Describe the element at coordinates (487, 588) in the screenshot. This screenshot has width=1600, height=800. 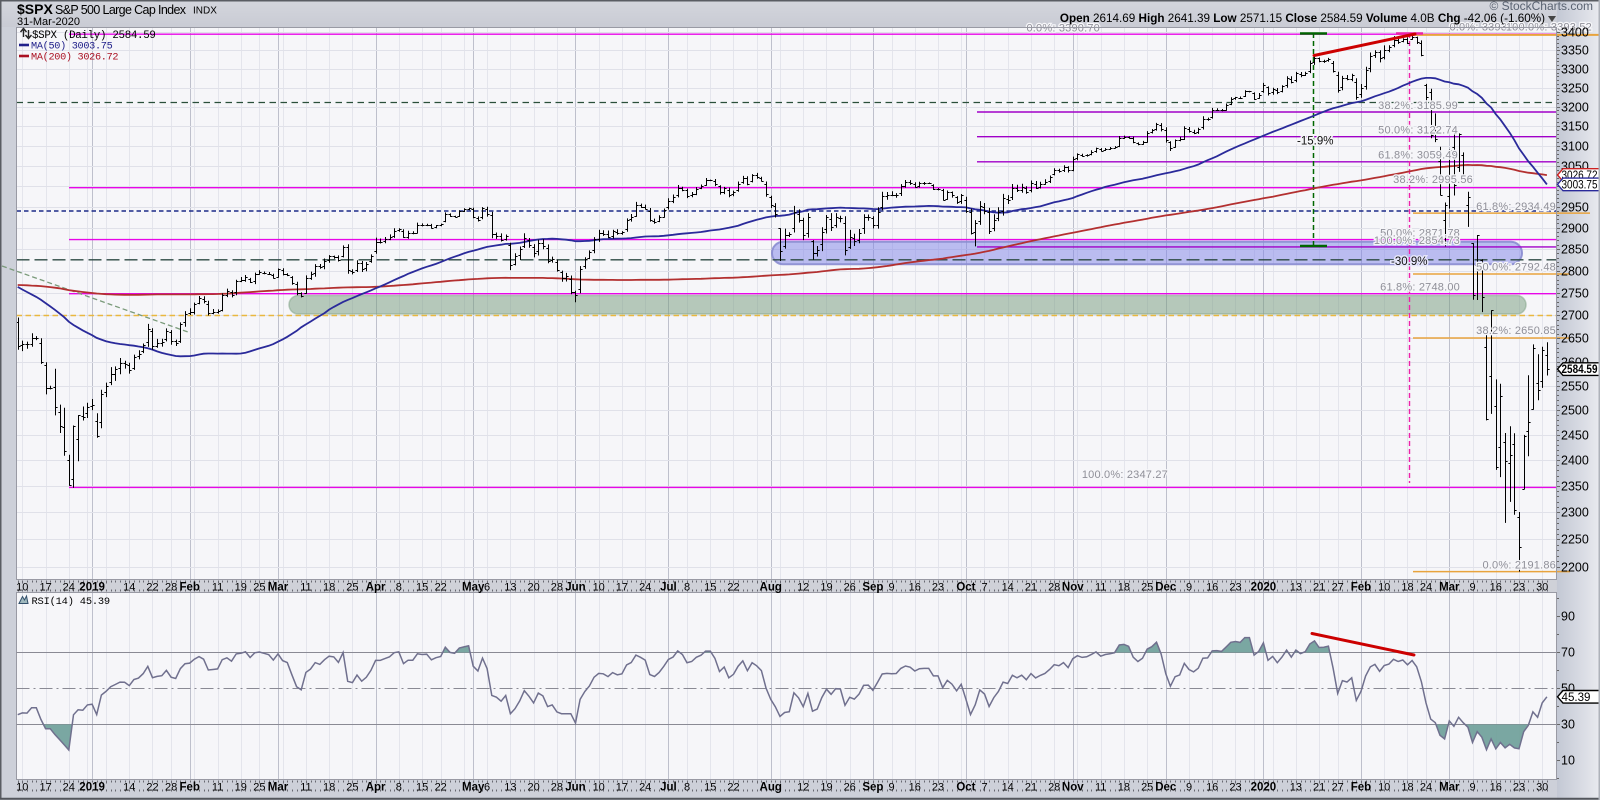
I see `svg-text: 6` at that location.